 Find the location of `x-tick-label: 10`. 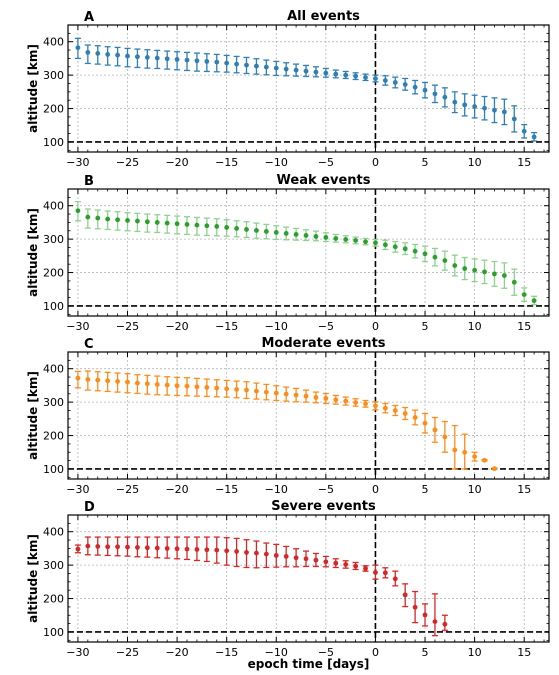

x-tick-label: 10 is located at coordinates (475, 489).